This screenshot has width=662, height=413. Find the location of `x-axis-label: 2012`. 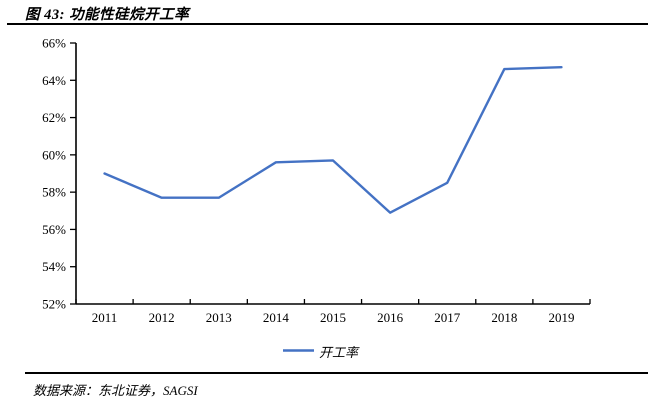

x-axis-label: 2012 is located at coordinates (162, 317).